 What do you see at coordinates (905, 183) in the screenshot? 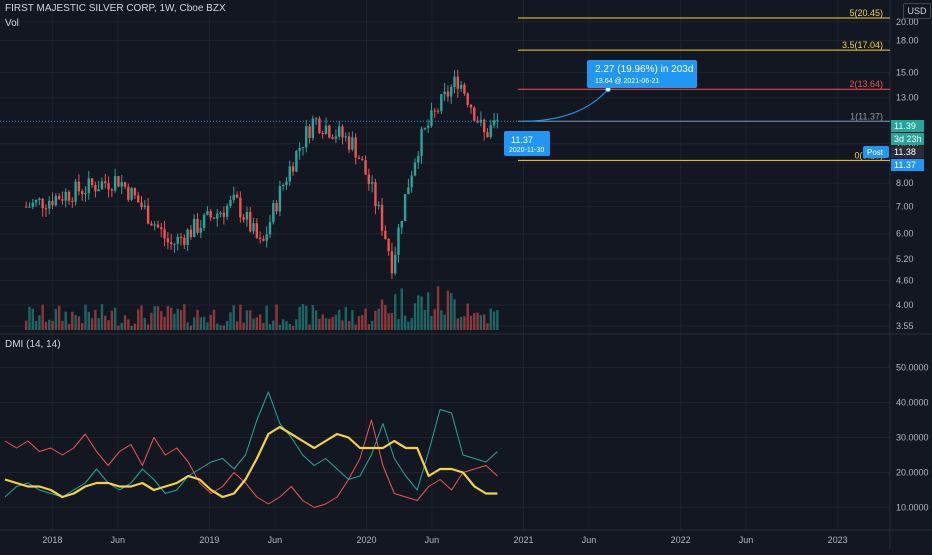
I see `price-tick-label: 8.00` at bounding box center [905, 183].